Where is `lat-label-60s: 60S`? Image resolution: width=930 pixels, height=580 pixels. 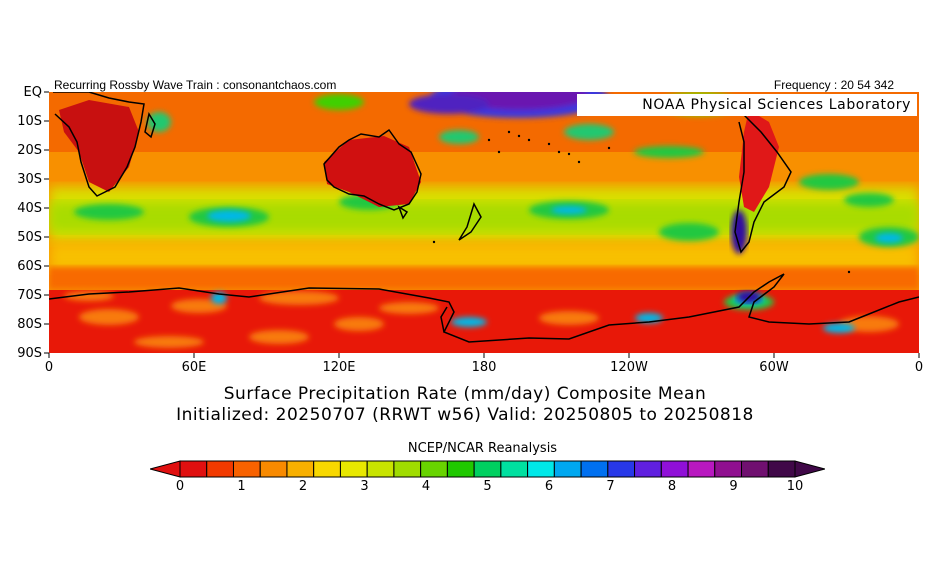 lat-label-60s: 60S is located at coordinates (29, 266).